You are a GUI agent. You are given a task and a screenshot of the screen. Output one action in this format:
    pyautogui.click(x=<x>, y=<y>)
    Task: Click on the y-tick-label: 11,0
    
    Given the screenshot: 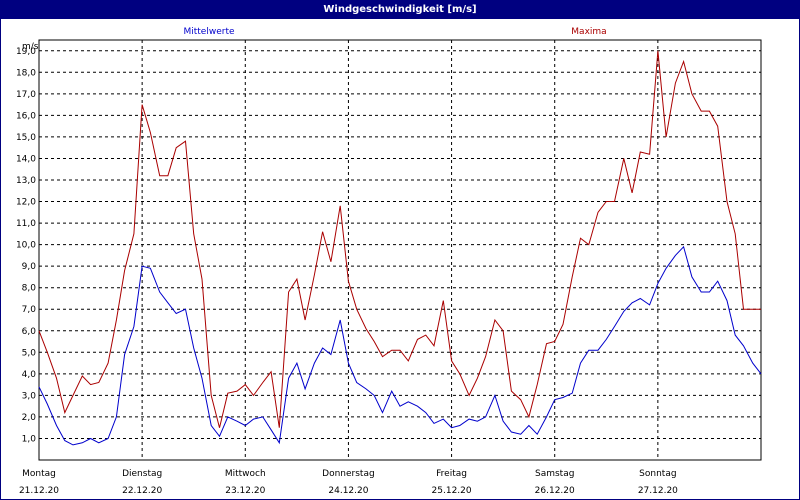 What is the action you would take?
    pyautogui.click(x=26, y=224)
    